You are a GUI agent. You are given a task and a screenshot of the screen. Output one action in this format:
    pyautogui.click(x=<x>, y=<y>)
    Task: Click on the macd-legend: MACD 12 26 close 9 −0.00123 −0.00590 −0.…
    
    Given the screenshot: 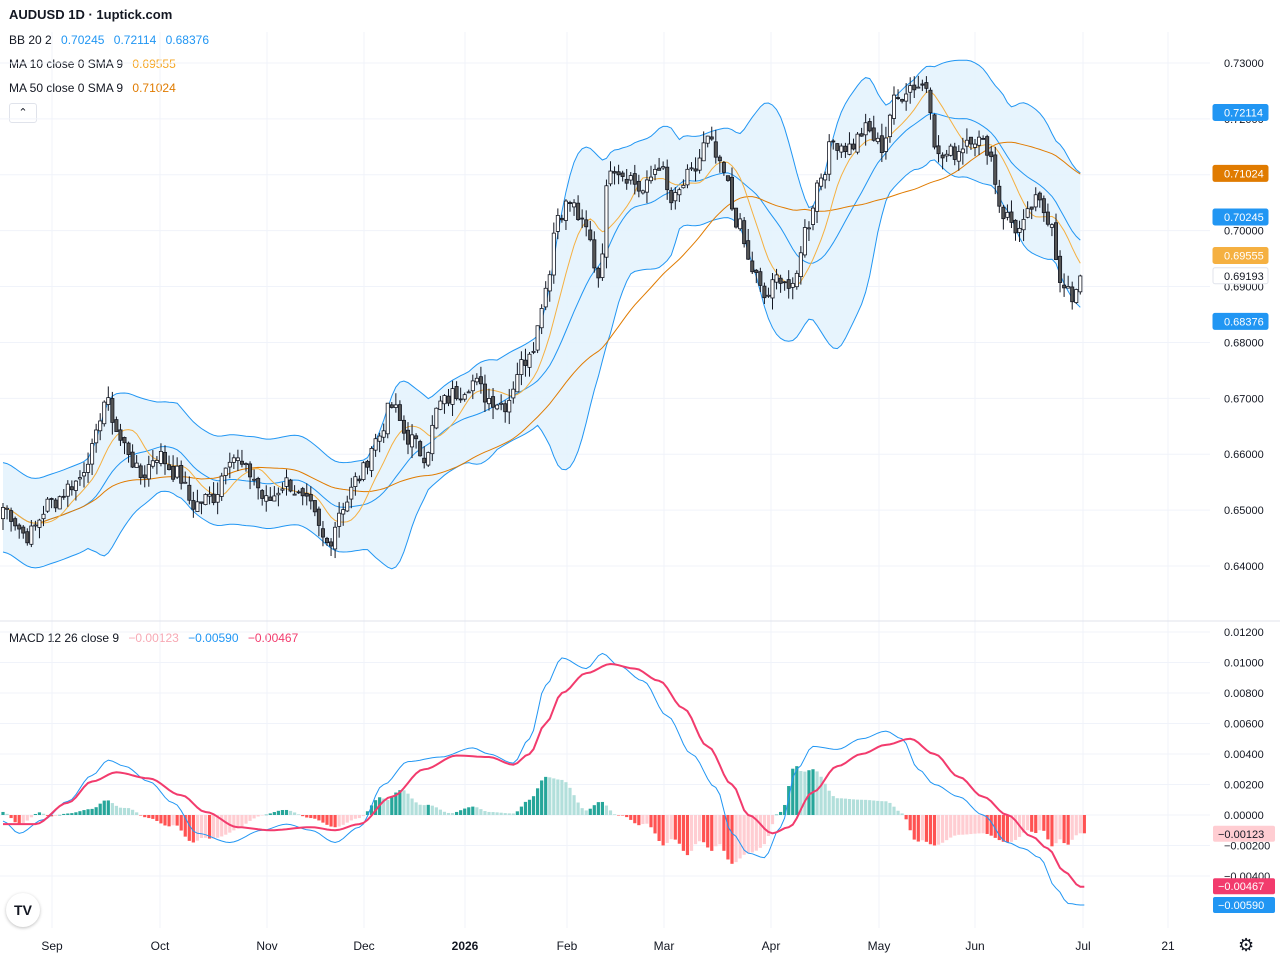 What is the action you would take?
    pyautogui.click(x=153, y=638)
    